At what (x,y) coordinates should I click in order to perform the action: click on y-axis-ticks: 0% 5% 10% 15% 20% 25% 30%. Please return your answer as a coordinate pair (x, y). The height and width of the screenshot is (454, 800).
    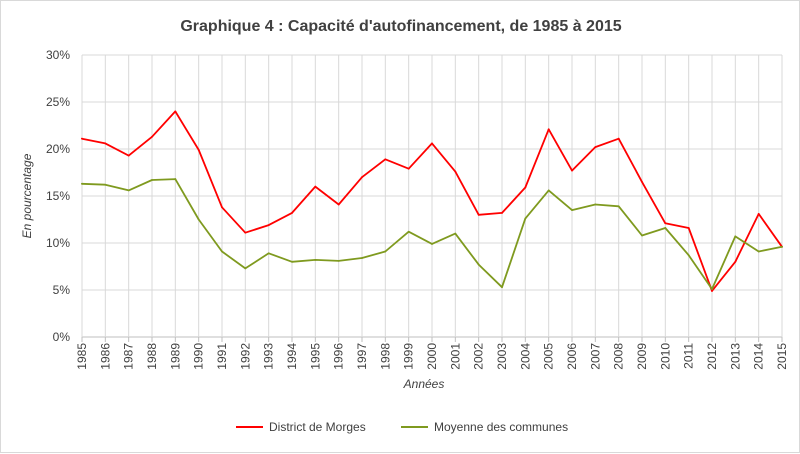
    Looking at the image, I should click on (58, 196).